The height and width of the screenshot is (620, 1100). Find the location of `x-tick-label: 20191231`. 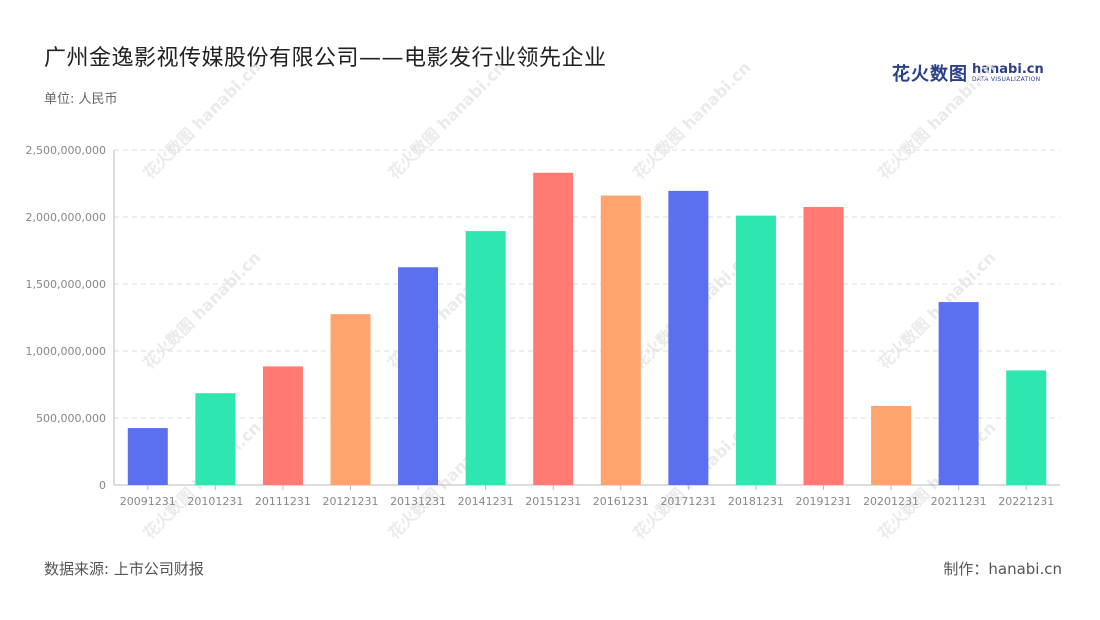

x-tick-label: 20191231 is located at coordinates (824, 501).